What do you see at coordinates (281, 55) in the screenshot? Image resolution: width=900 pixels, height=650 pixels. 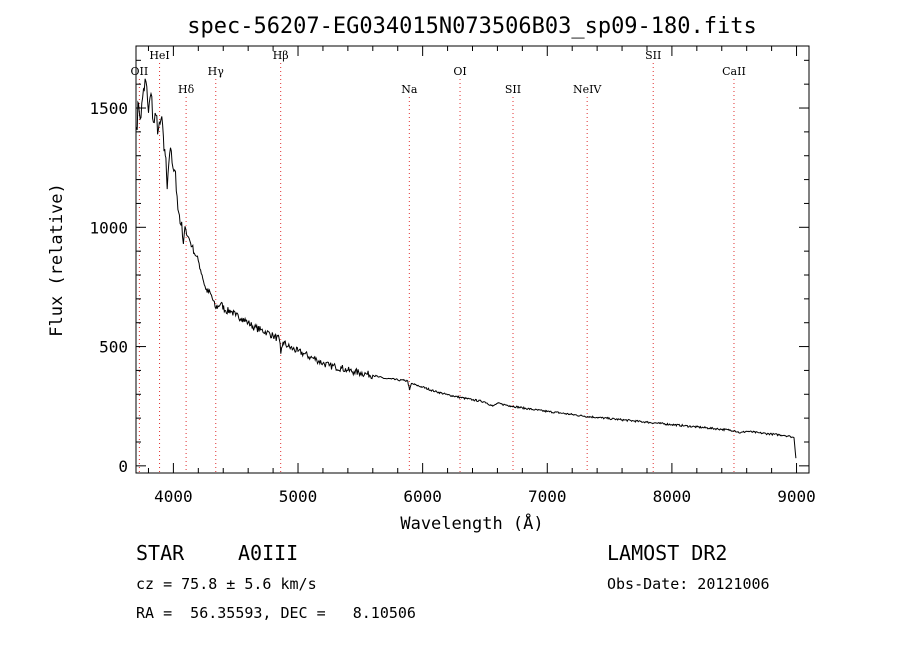 I see `line-label: Hβ` at bounding box center [281, 55].